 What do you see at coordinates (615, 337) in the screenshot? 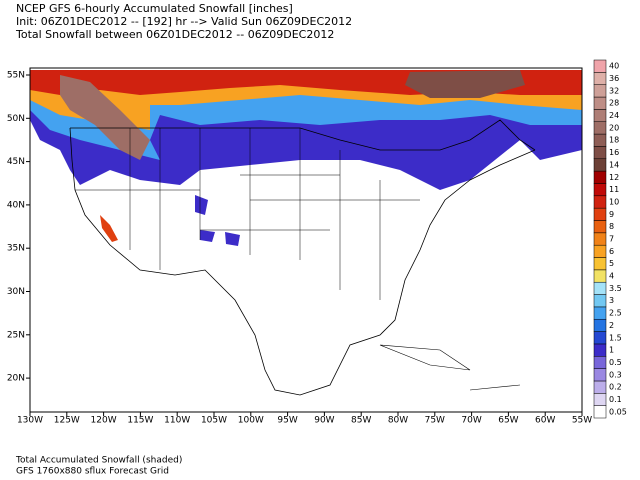
I see `colorbar-label: 1.5` at bounding box center [615, 337].